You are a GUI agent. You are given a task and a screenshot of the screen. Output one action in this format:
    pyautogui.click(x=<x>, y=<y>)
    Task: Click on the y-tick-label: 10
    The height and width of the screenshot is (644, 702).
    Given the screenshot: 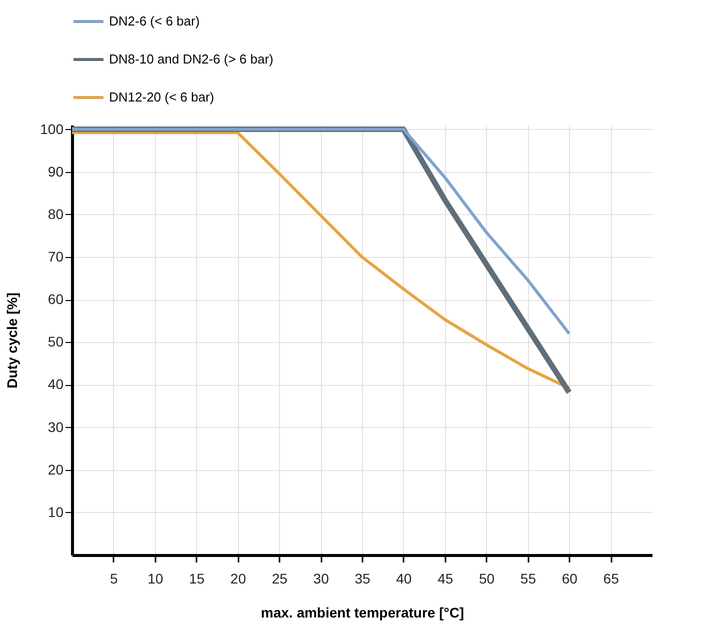 What is the action you would take?
    pyautogui.click(x=56, y=512)
    